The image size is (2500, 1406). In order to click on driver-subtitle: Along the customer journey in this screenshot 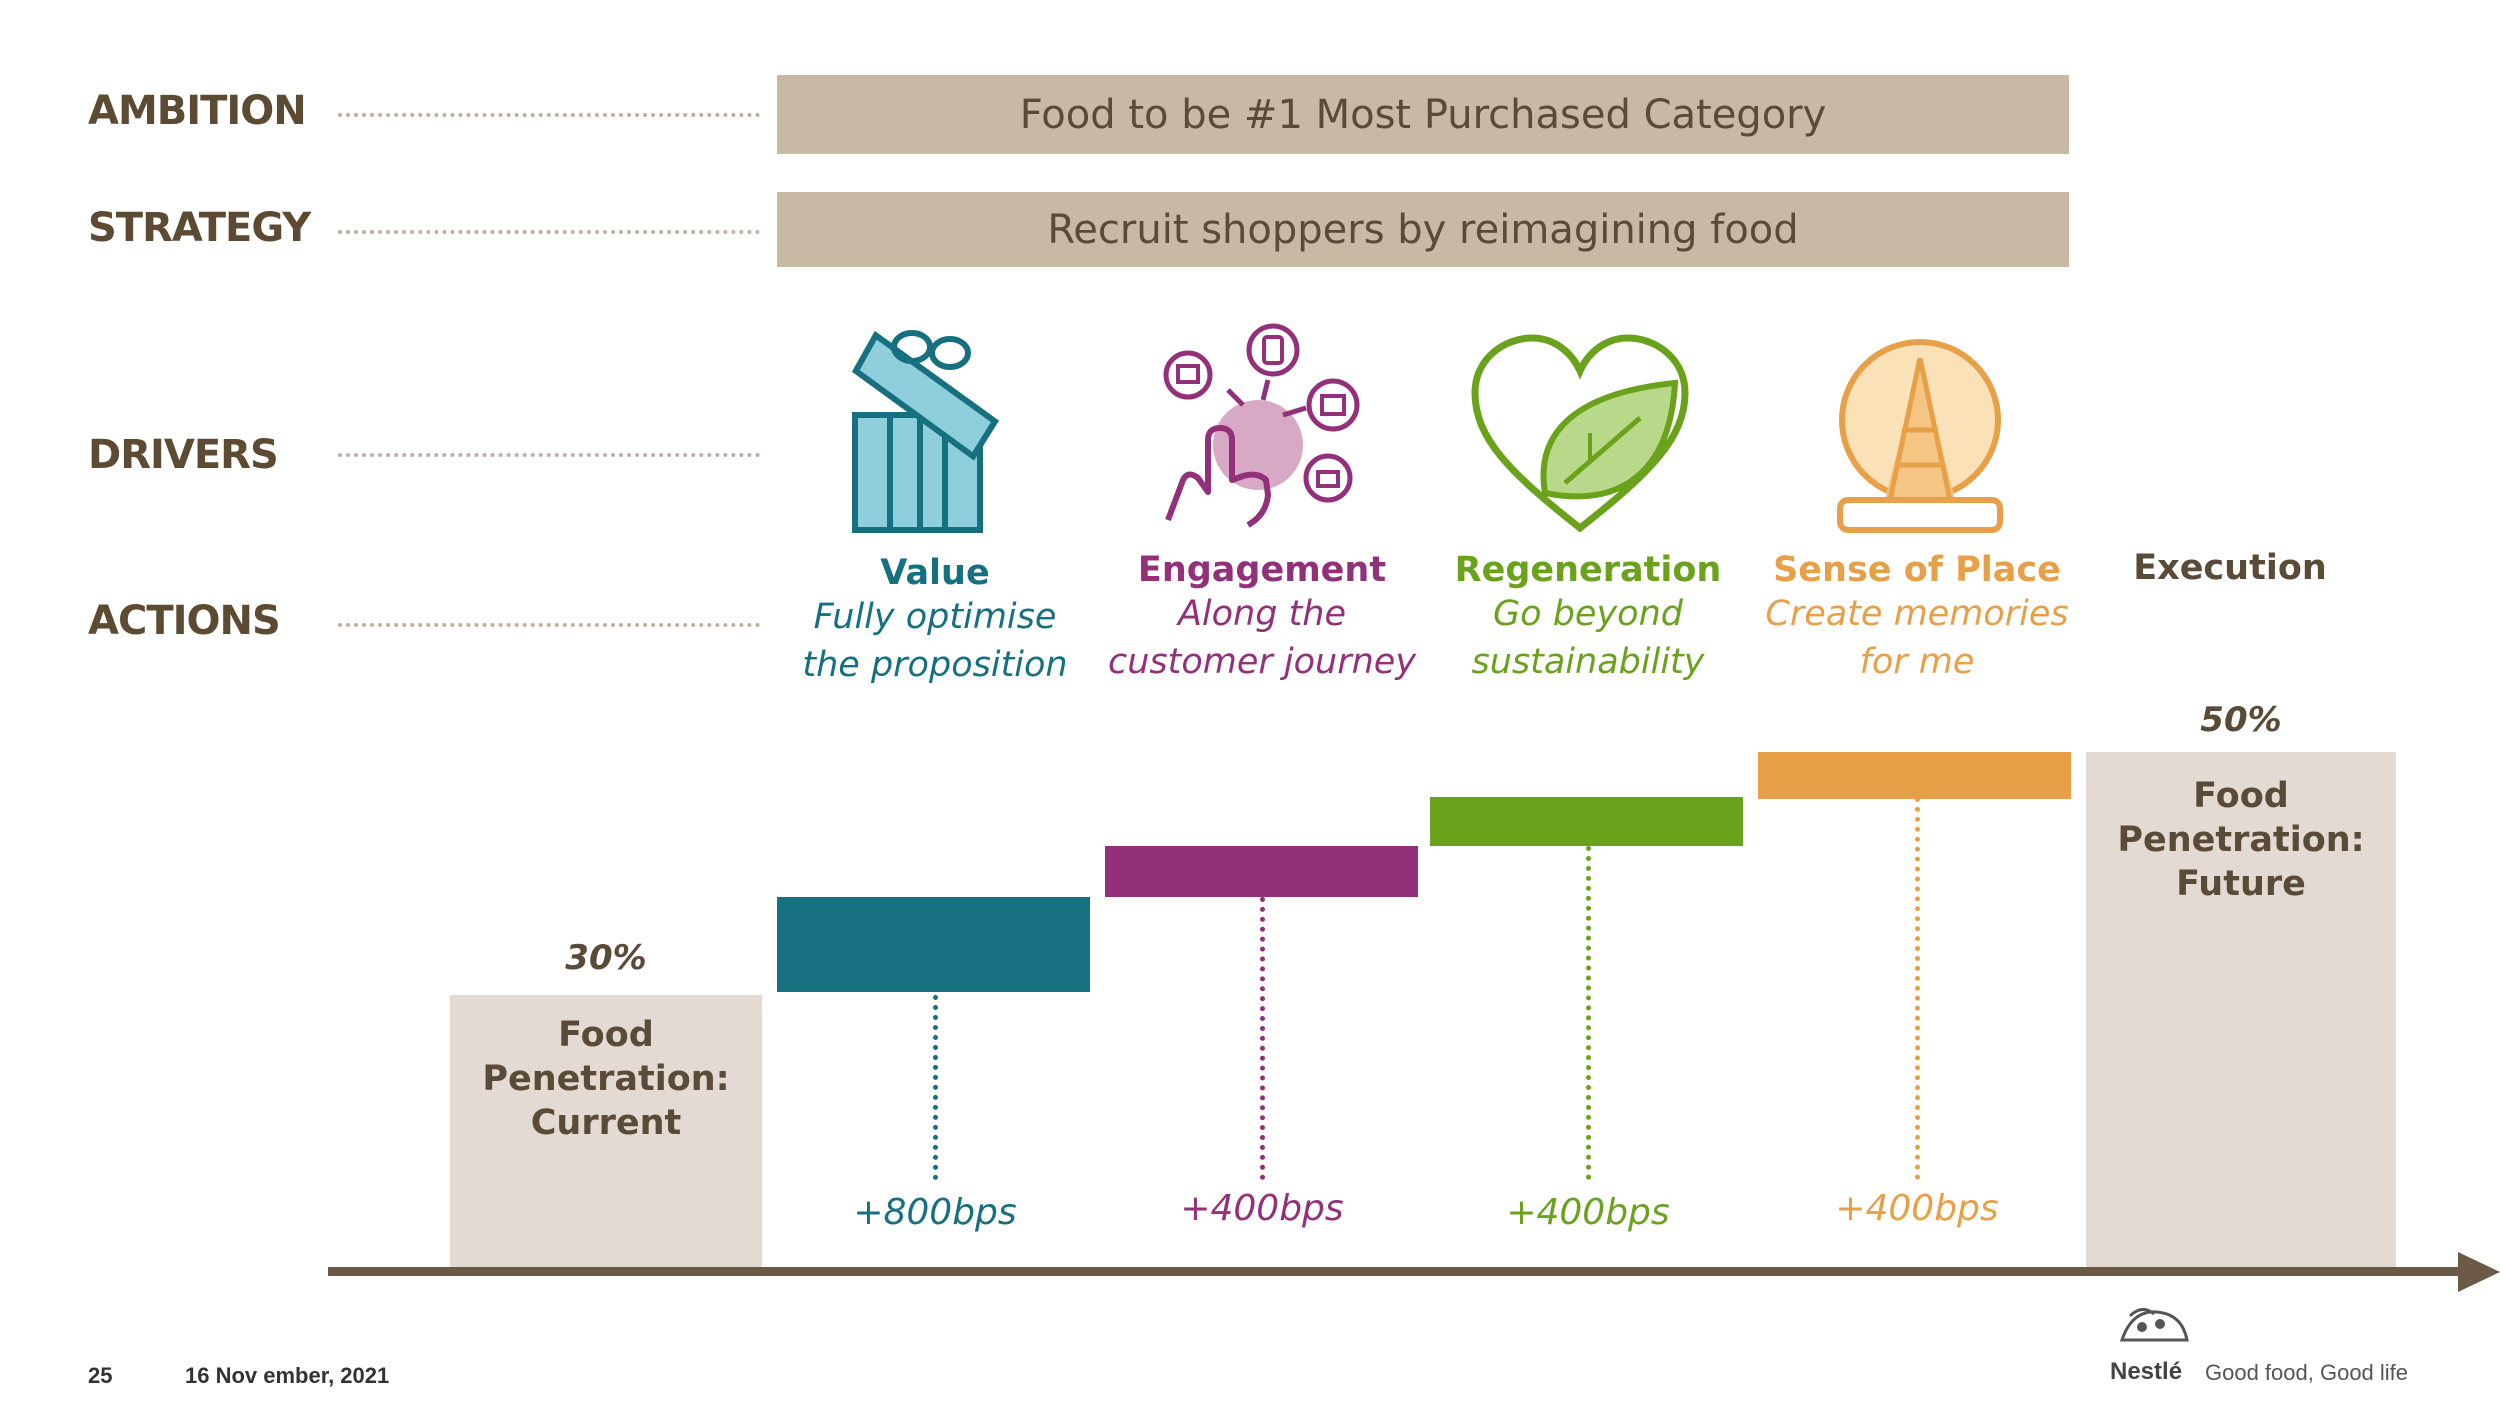, I will do `click(1262, 638)`.